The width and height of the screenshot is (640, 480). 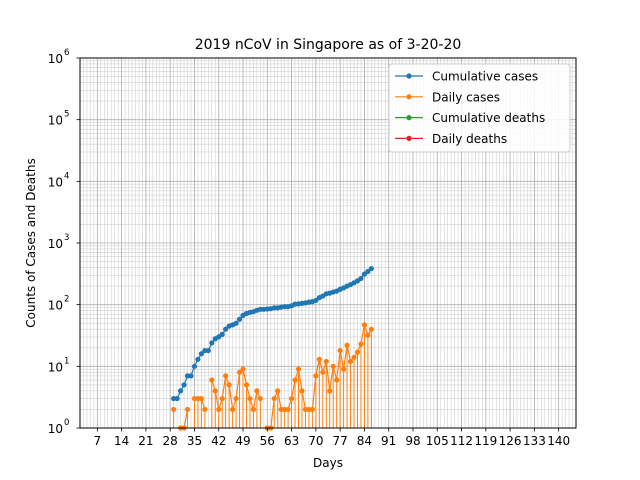 I want to click on x-tick-label: 133, so click(x=534, y=441).